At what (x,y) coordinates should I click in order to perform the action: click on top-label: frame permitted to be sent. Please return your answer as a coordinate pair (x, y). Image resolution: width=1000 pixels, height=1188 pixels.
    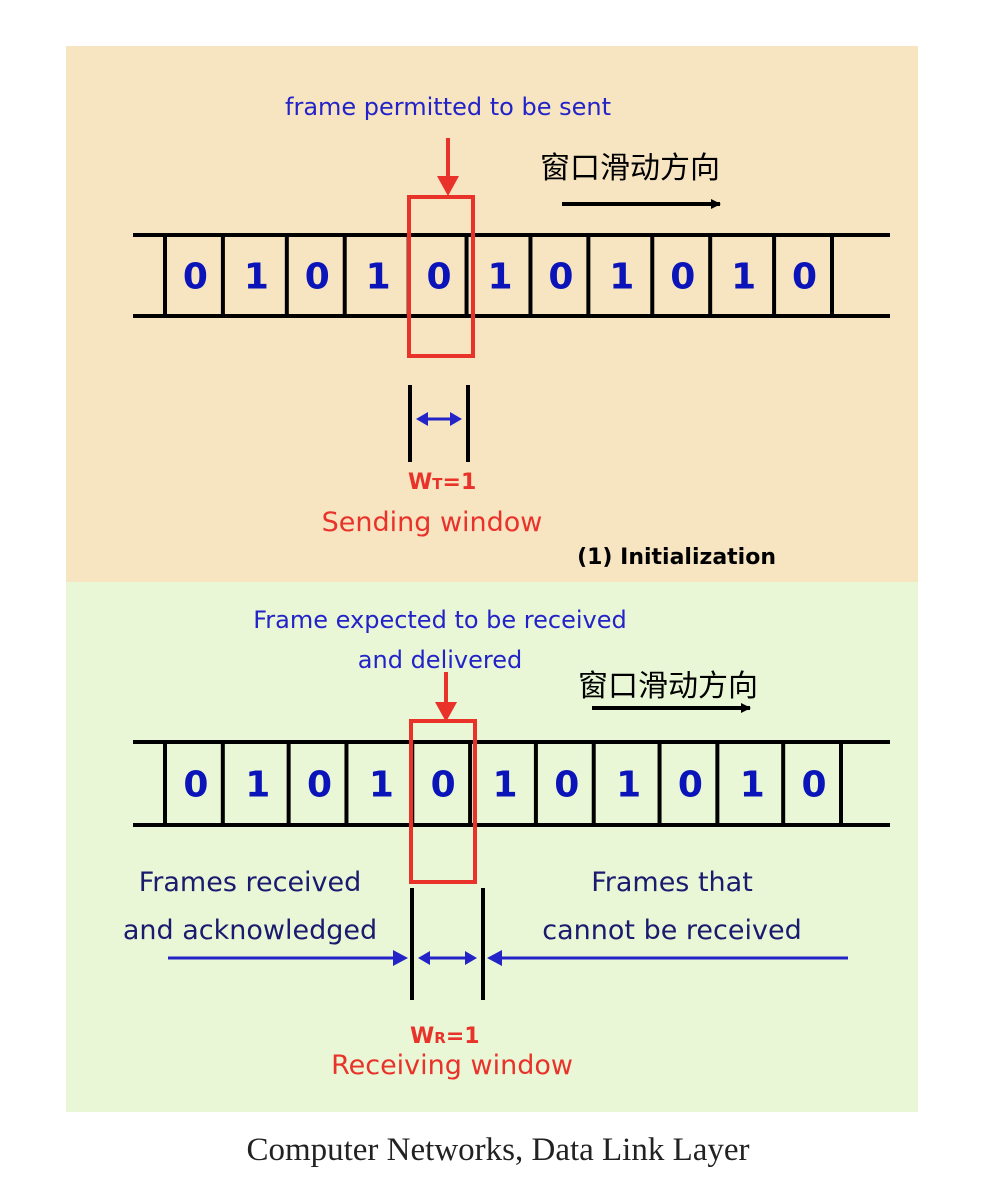
    Looking at the image, I should click on (448, 107).